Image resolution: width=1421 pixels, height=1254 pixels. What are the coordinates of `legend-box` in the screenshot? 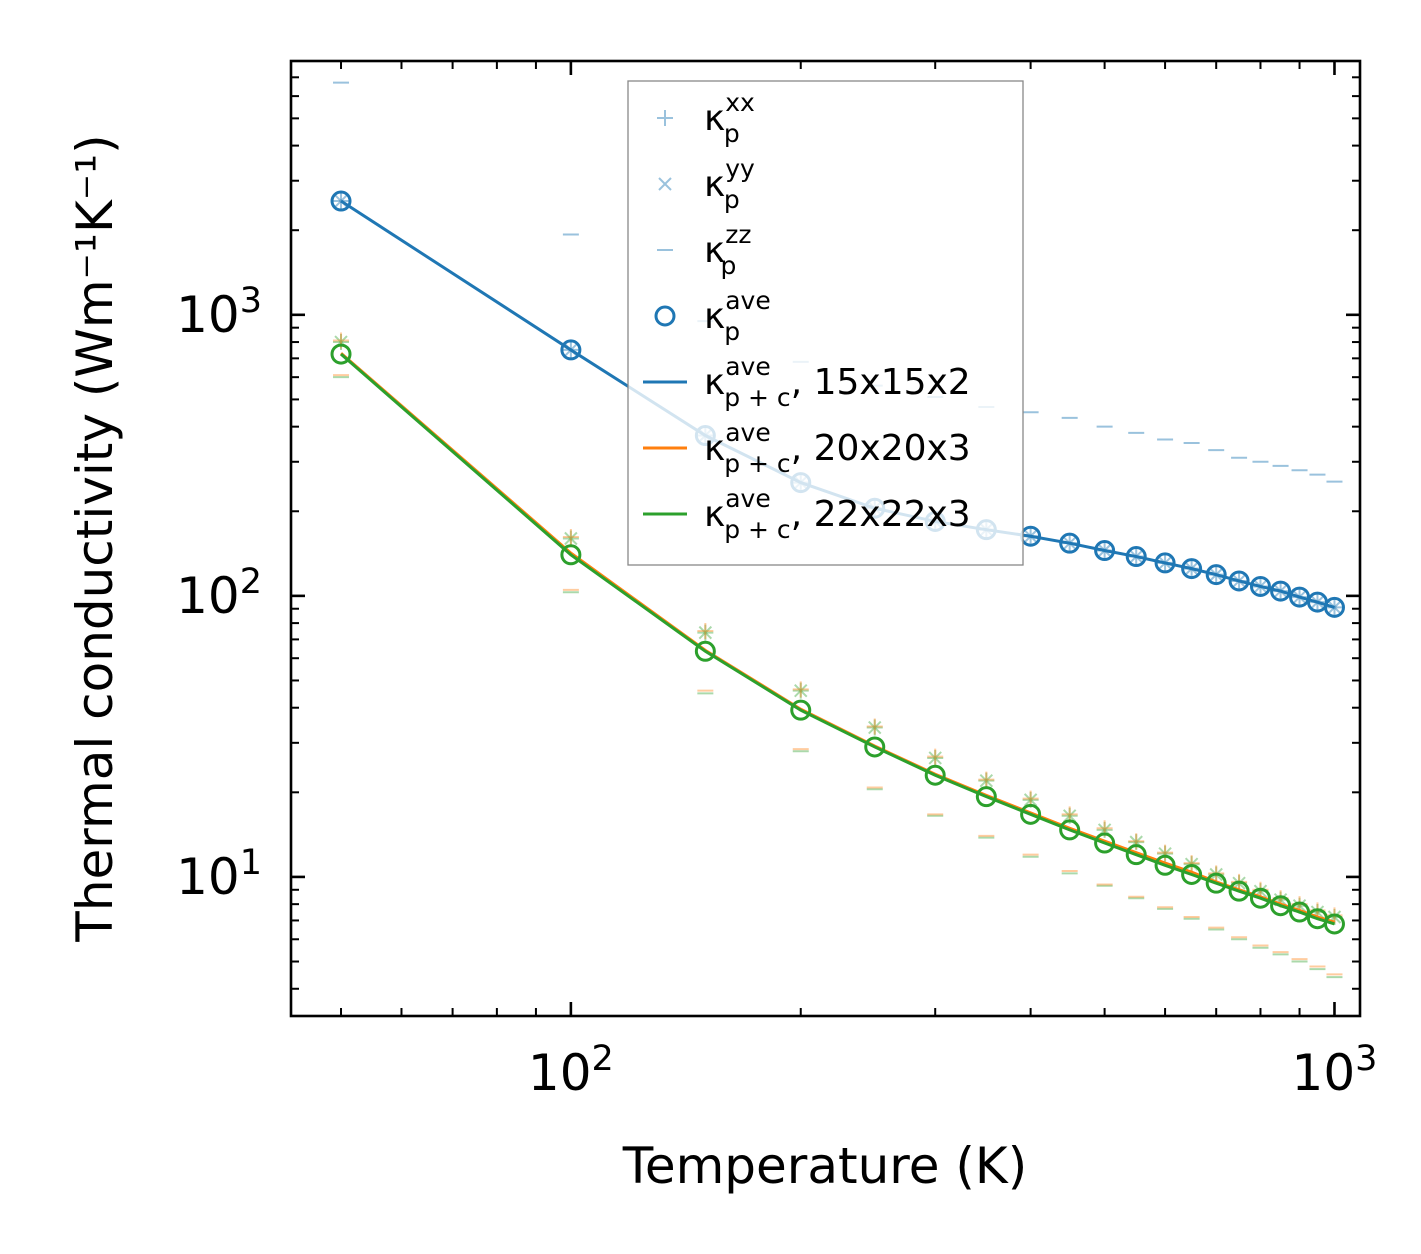 It's located at (825, 323).